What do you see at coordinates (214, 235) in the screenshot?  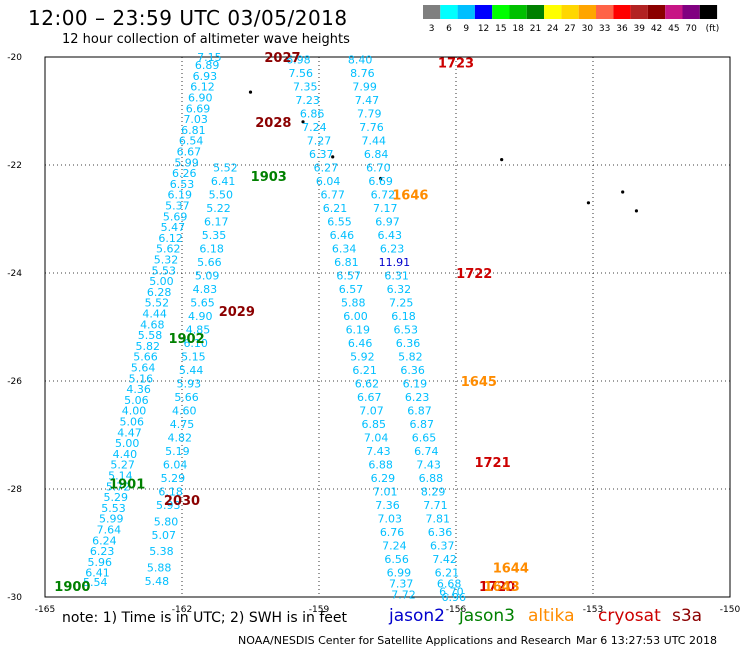 I see `swh-value: 5.35` at bounding box center [214, 235].